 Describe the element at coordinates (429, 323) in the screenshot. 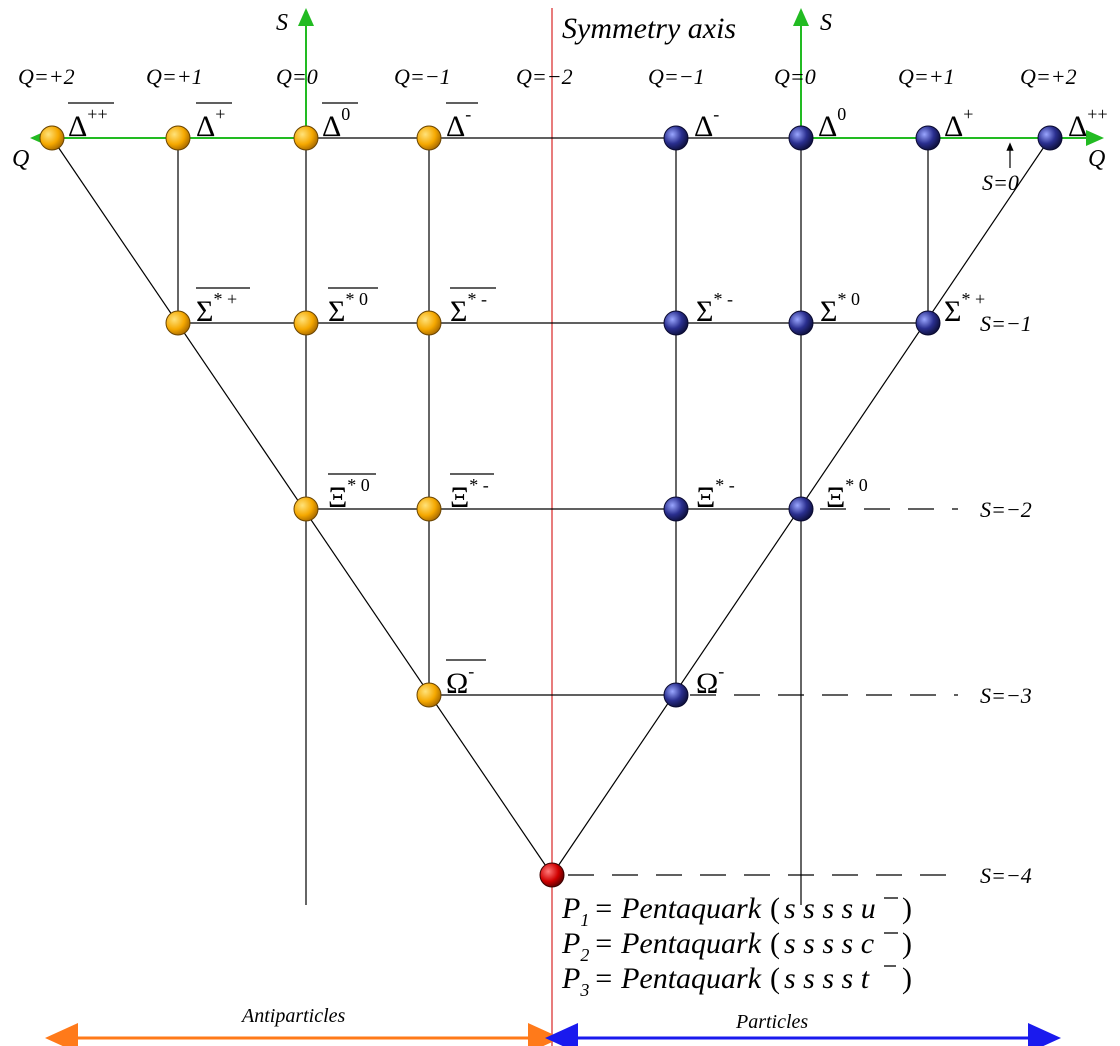

I see `node-anti-sigma-m` at that location.